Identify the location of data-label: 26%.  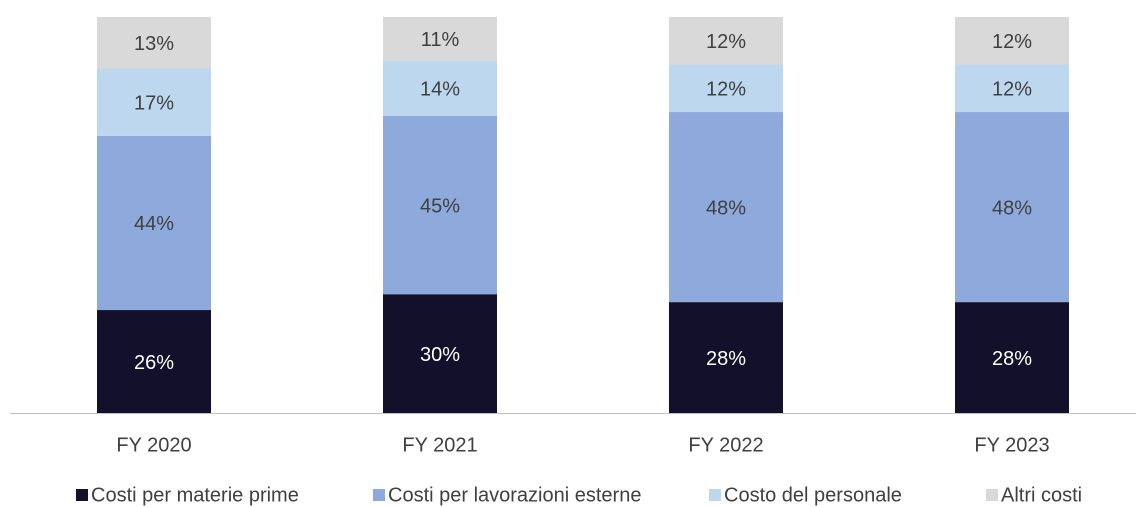
(154, 363).